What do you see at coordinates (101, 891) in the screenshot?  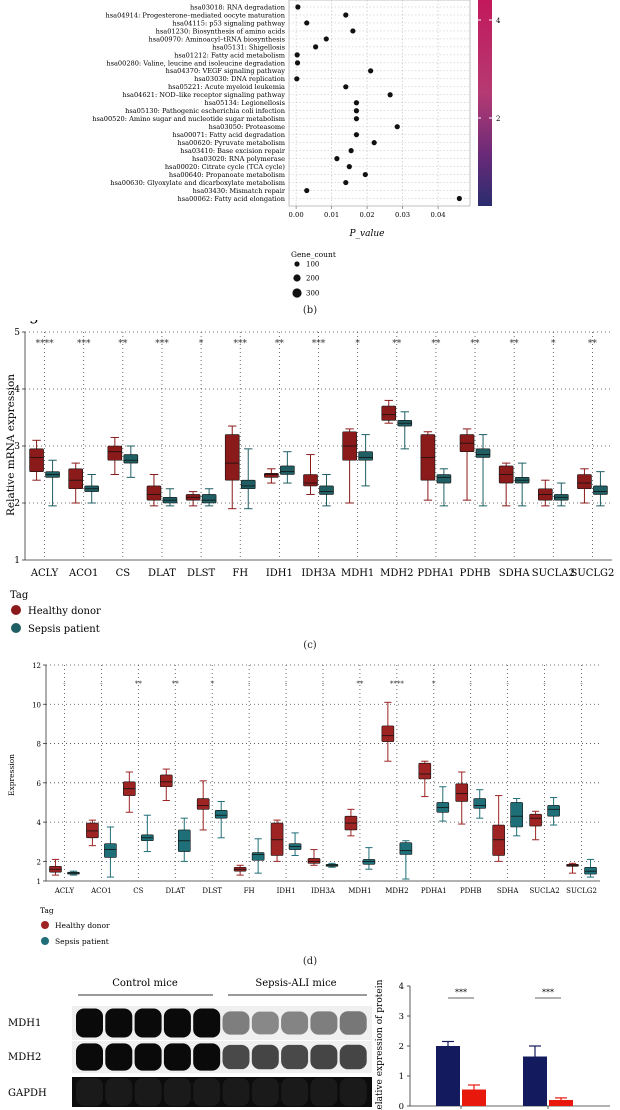 I see `x-category-label: ACO1` at bounding box center [101, 891].